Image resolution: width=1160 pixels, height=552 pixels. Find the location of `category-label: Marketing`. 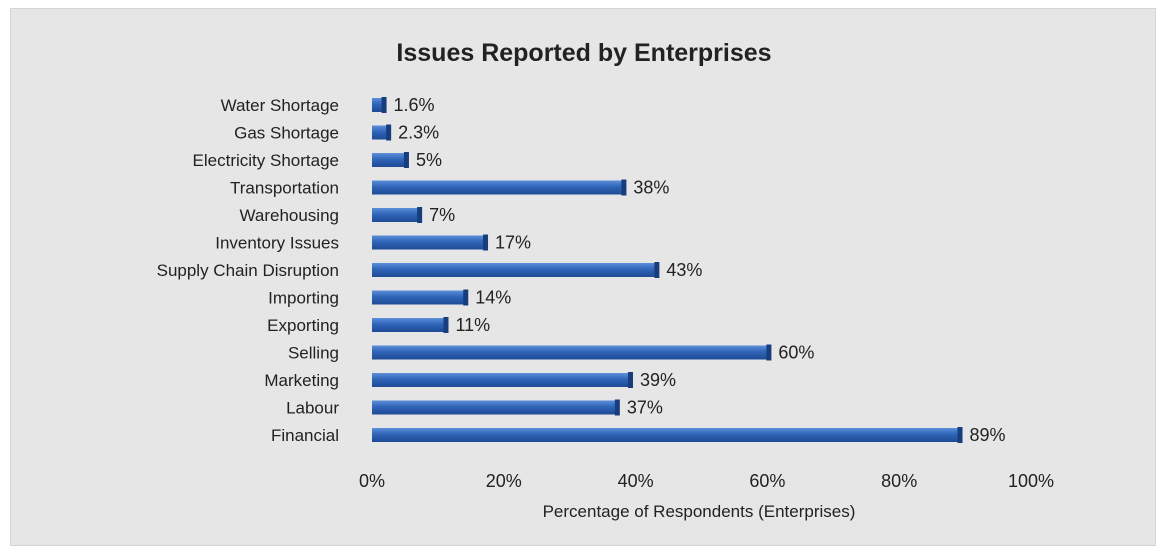

category-label: Marketing is located at coordinates (301, 380).